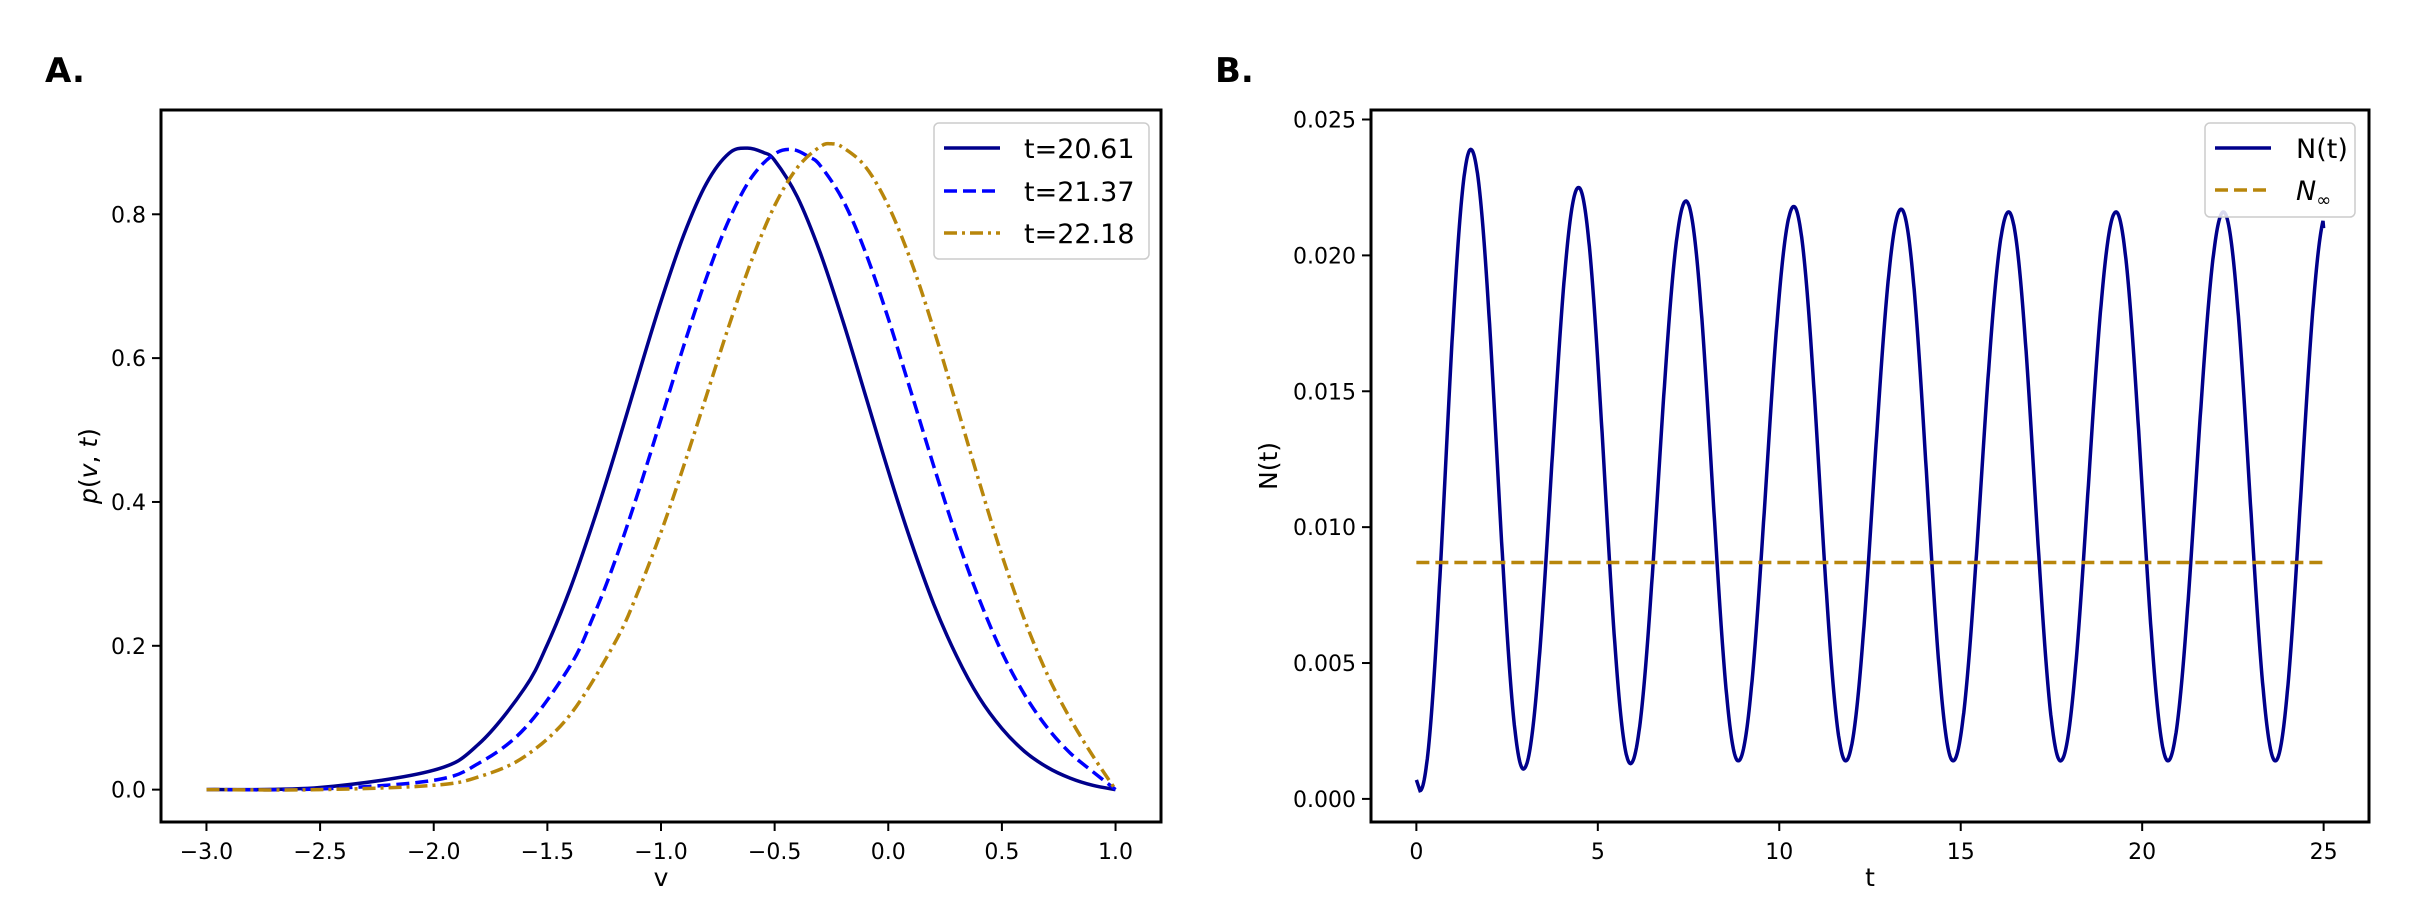 The image size is (2436, 898). I want to click on ylabel-open-paren: (, so click(88, 483).